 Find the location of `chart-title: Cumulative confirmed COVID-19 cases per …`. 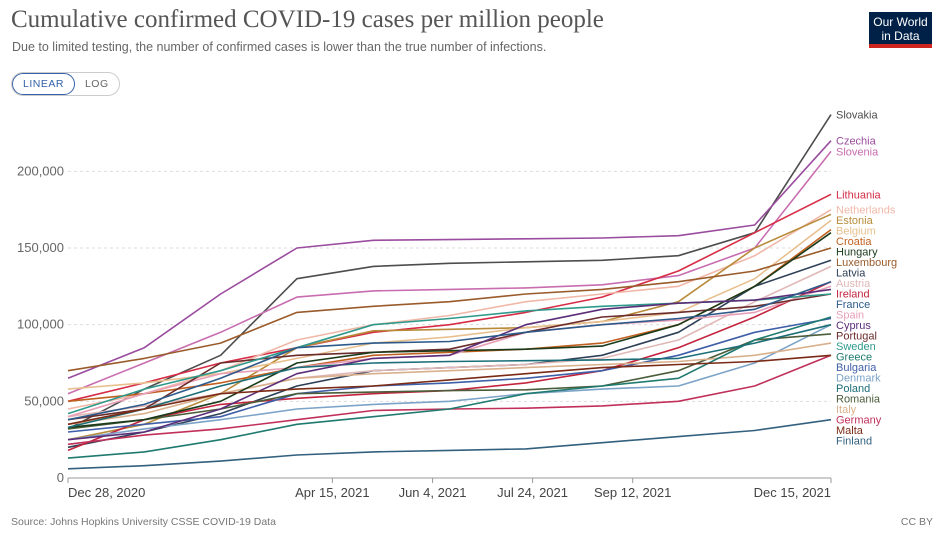

chart-title: Cumulative confirmed COVID-19 cases per … is located at coordinates (307, 19).